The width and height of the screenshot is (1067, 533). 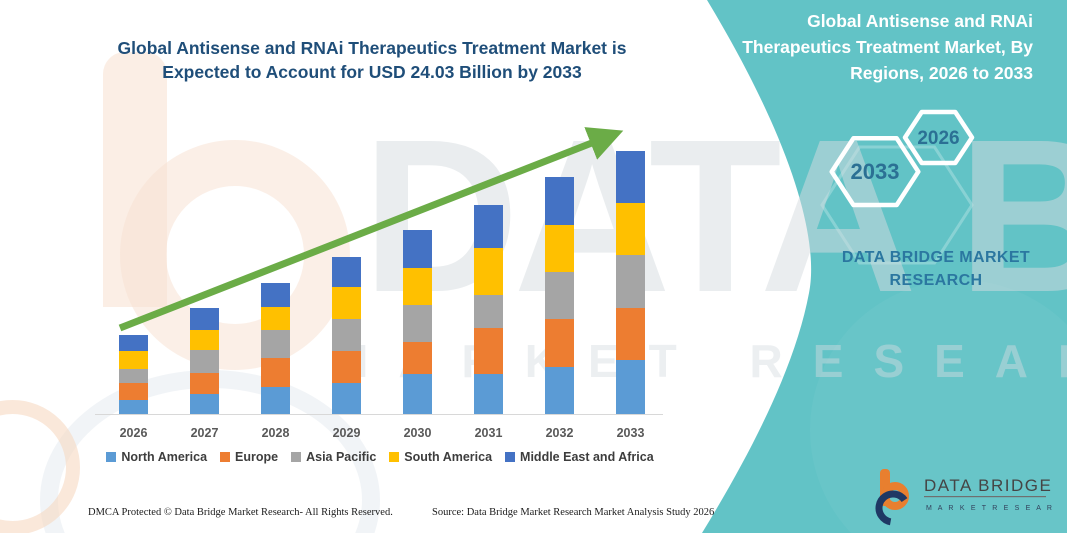 What do you see at coordinates (630, 433) in the screenshot?
I see `x-axis-label-2033: 2033` at bounding box center [630, 433].